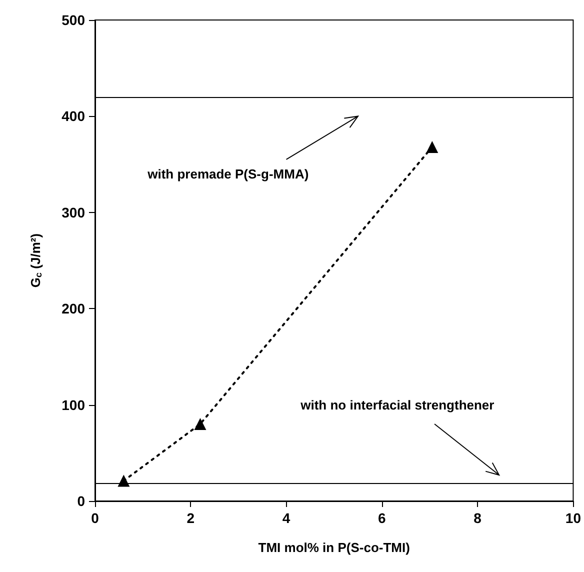 The image size is (584, 572). I want to click on y-tick-label: 100, so click(74, 404).